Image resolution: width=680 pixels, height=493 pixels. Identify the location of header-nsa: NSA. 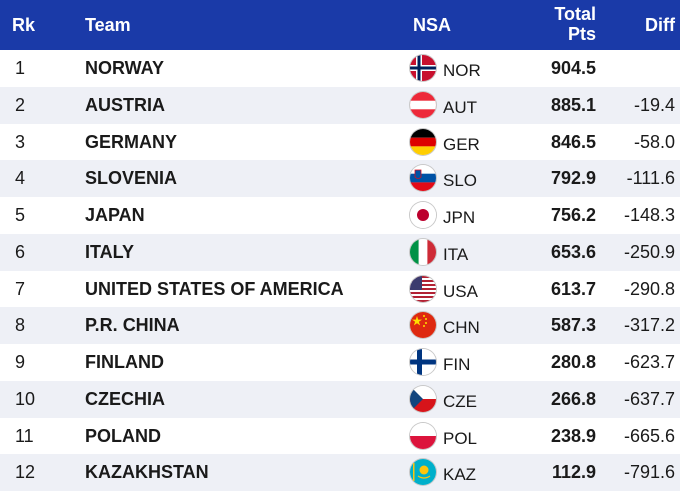
(432, 25).